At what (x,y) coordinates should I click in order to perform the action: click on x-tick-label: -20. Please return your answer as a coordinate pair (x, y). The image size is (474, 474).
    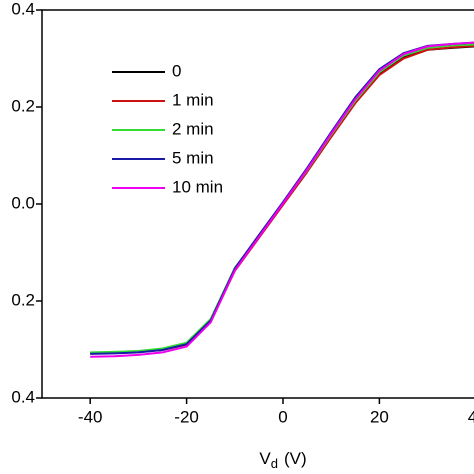
    Looking at the image, I should click on (186, 416).